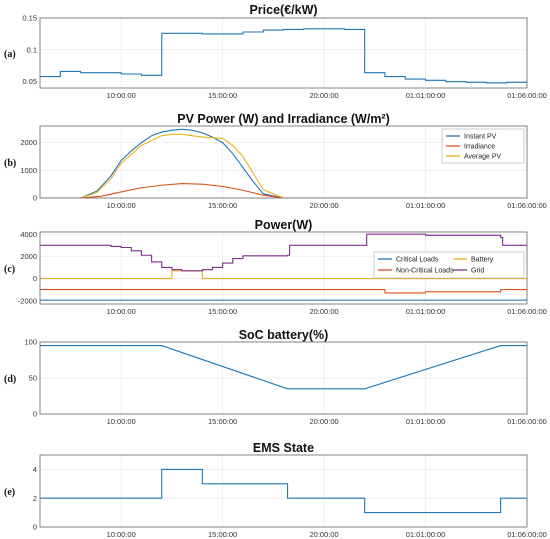 The image size is (550, 539). What do you see at coordinates (32, 49) in the screenshot?
I see `price-ytick-label-1: 0.1` at bounding box center [32, 49].